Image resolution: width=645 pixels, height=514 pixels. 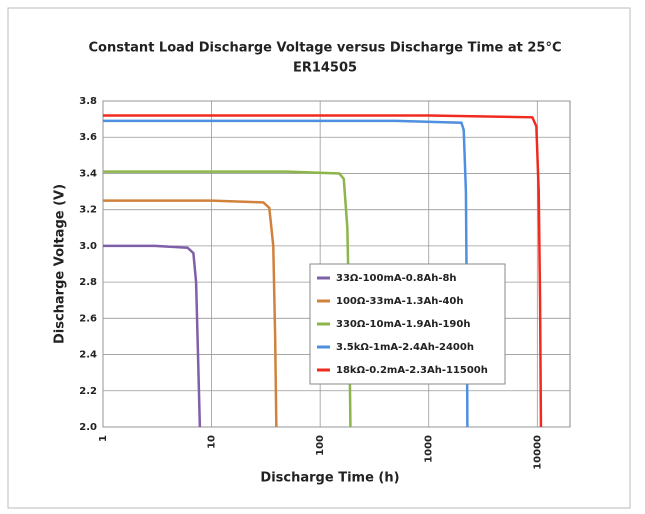 What do you see at coordinates (88, 173) in the screenshot?
I see `y-tick-label: 3.4` at bounding box center [88, 173].